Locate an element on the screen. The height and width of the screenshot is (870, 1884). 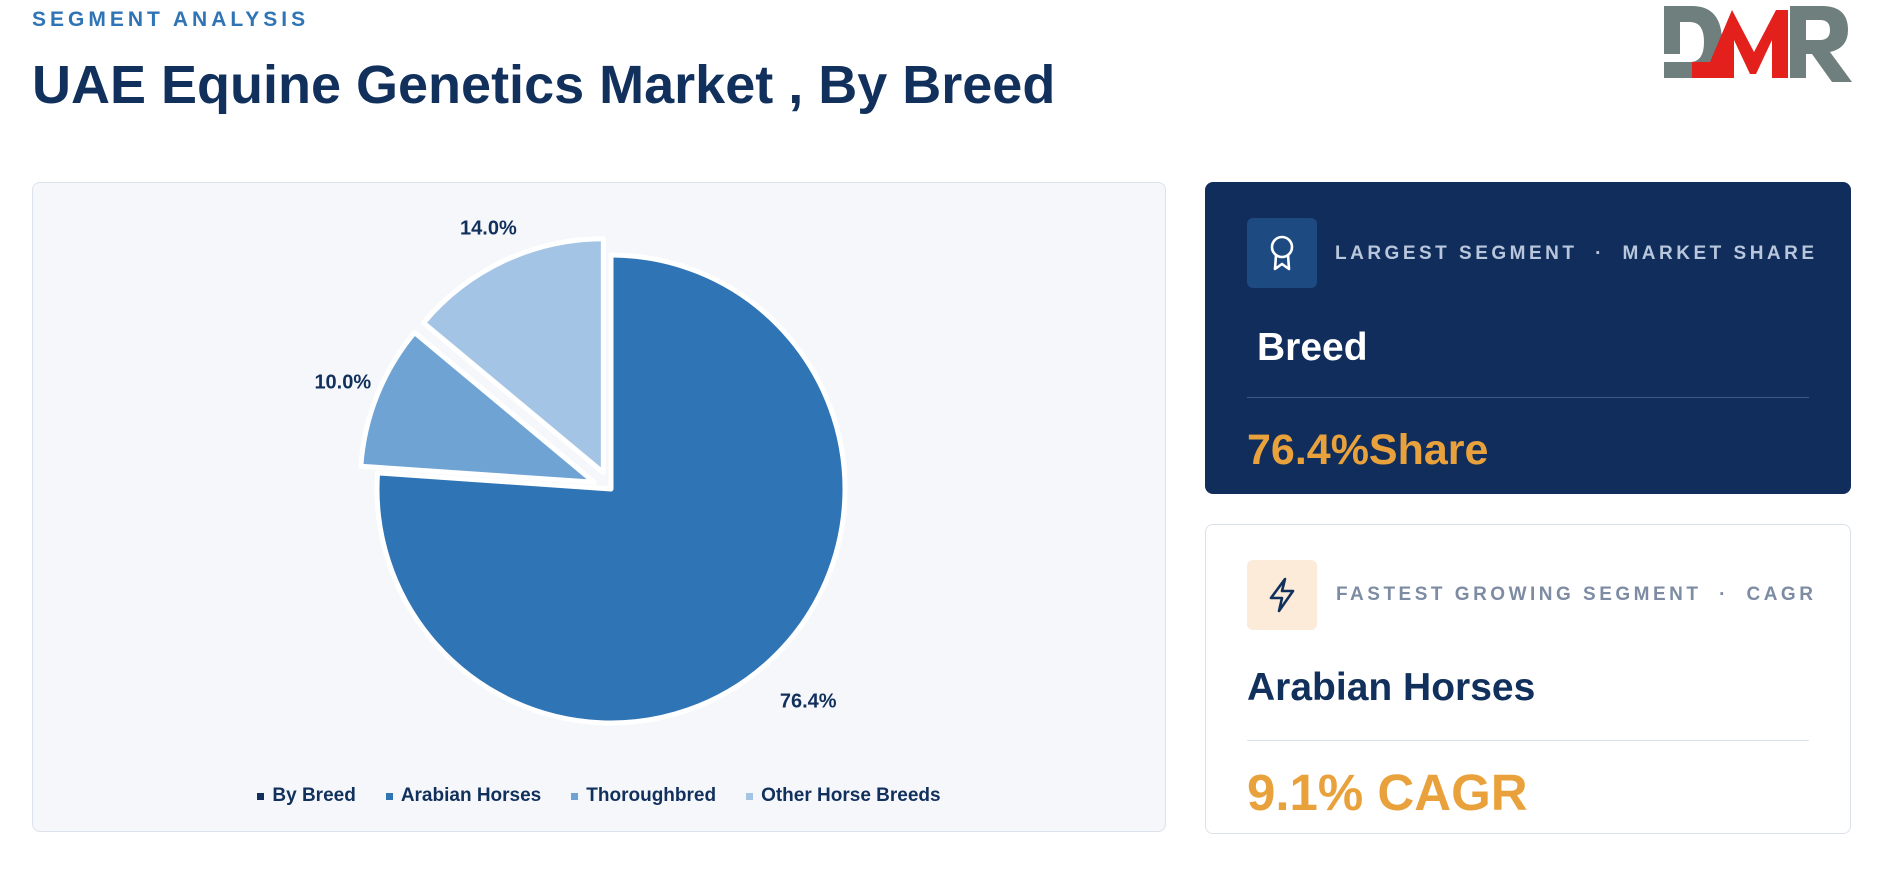
largest-segment-share: 76.4%Share is located at coordinates (1368, 450).